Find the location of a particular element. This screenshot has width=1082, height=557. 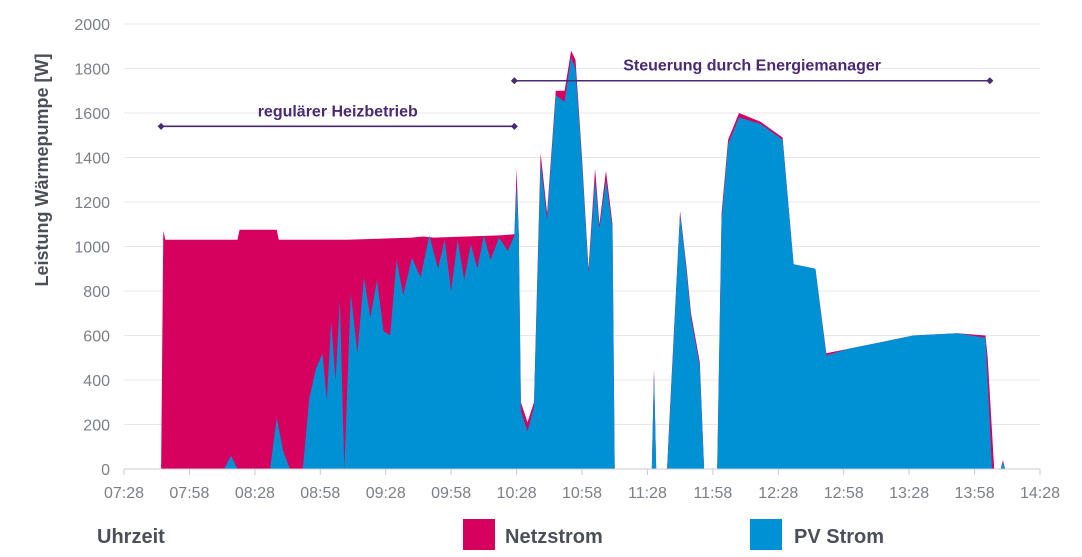

legend-swatch-netzstrom is located at coordinates (479, 534).